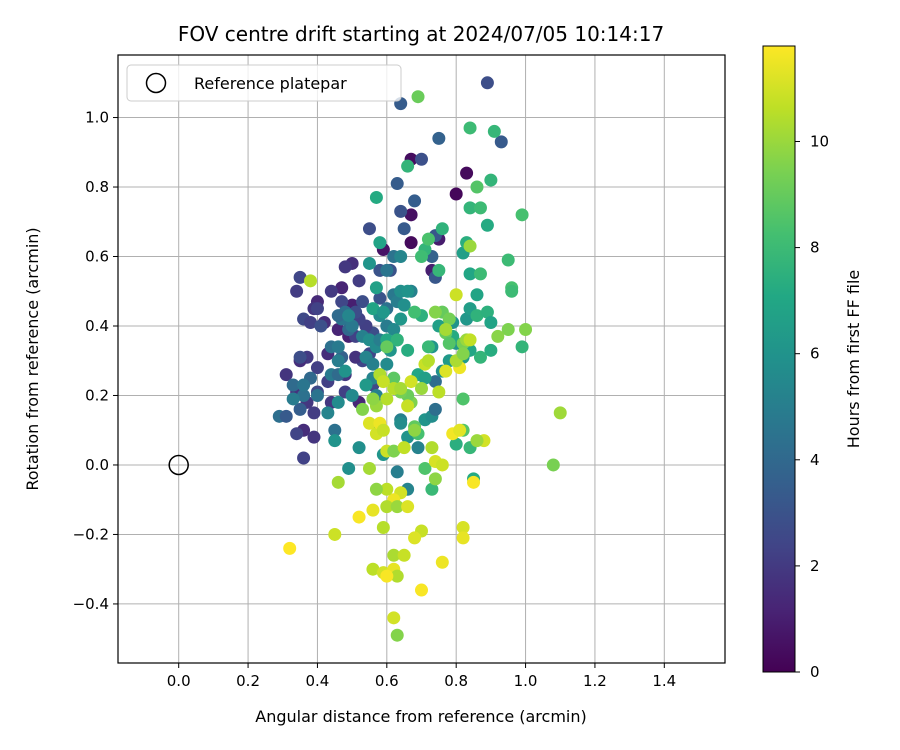  I want to click on legend-marker, so click(156, 83).